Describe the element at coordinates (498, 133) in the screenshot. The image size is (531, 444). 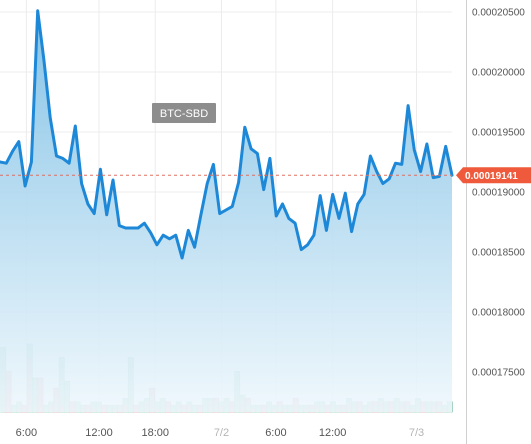
I see `y-tick-label: 0.00019500` at that location.